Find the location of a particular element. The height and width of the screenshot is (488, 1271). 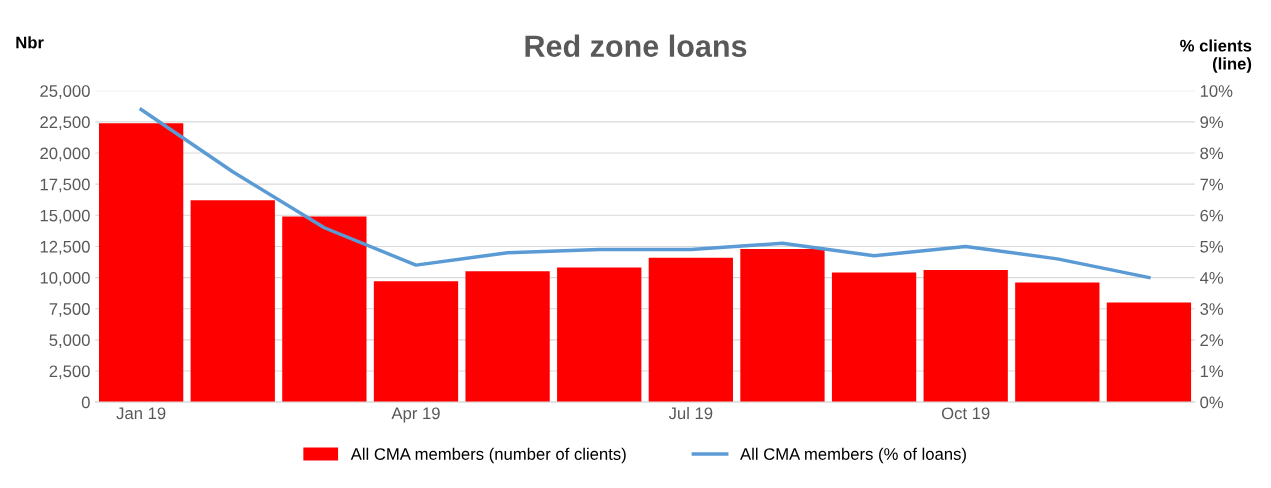

y-tick-label: 7,500 is located at coordinates (69, 310).